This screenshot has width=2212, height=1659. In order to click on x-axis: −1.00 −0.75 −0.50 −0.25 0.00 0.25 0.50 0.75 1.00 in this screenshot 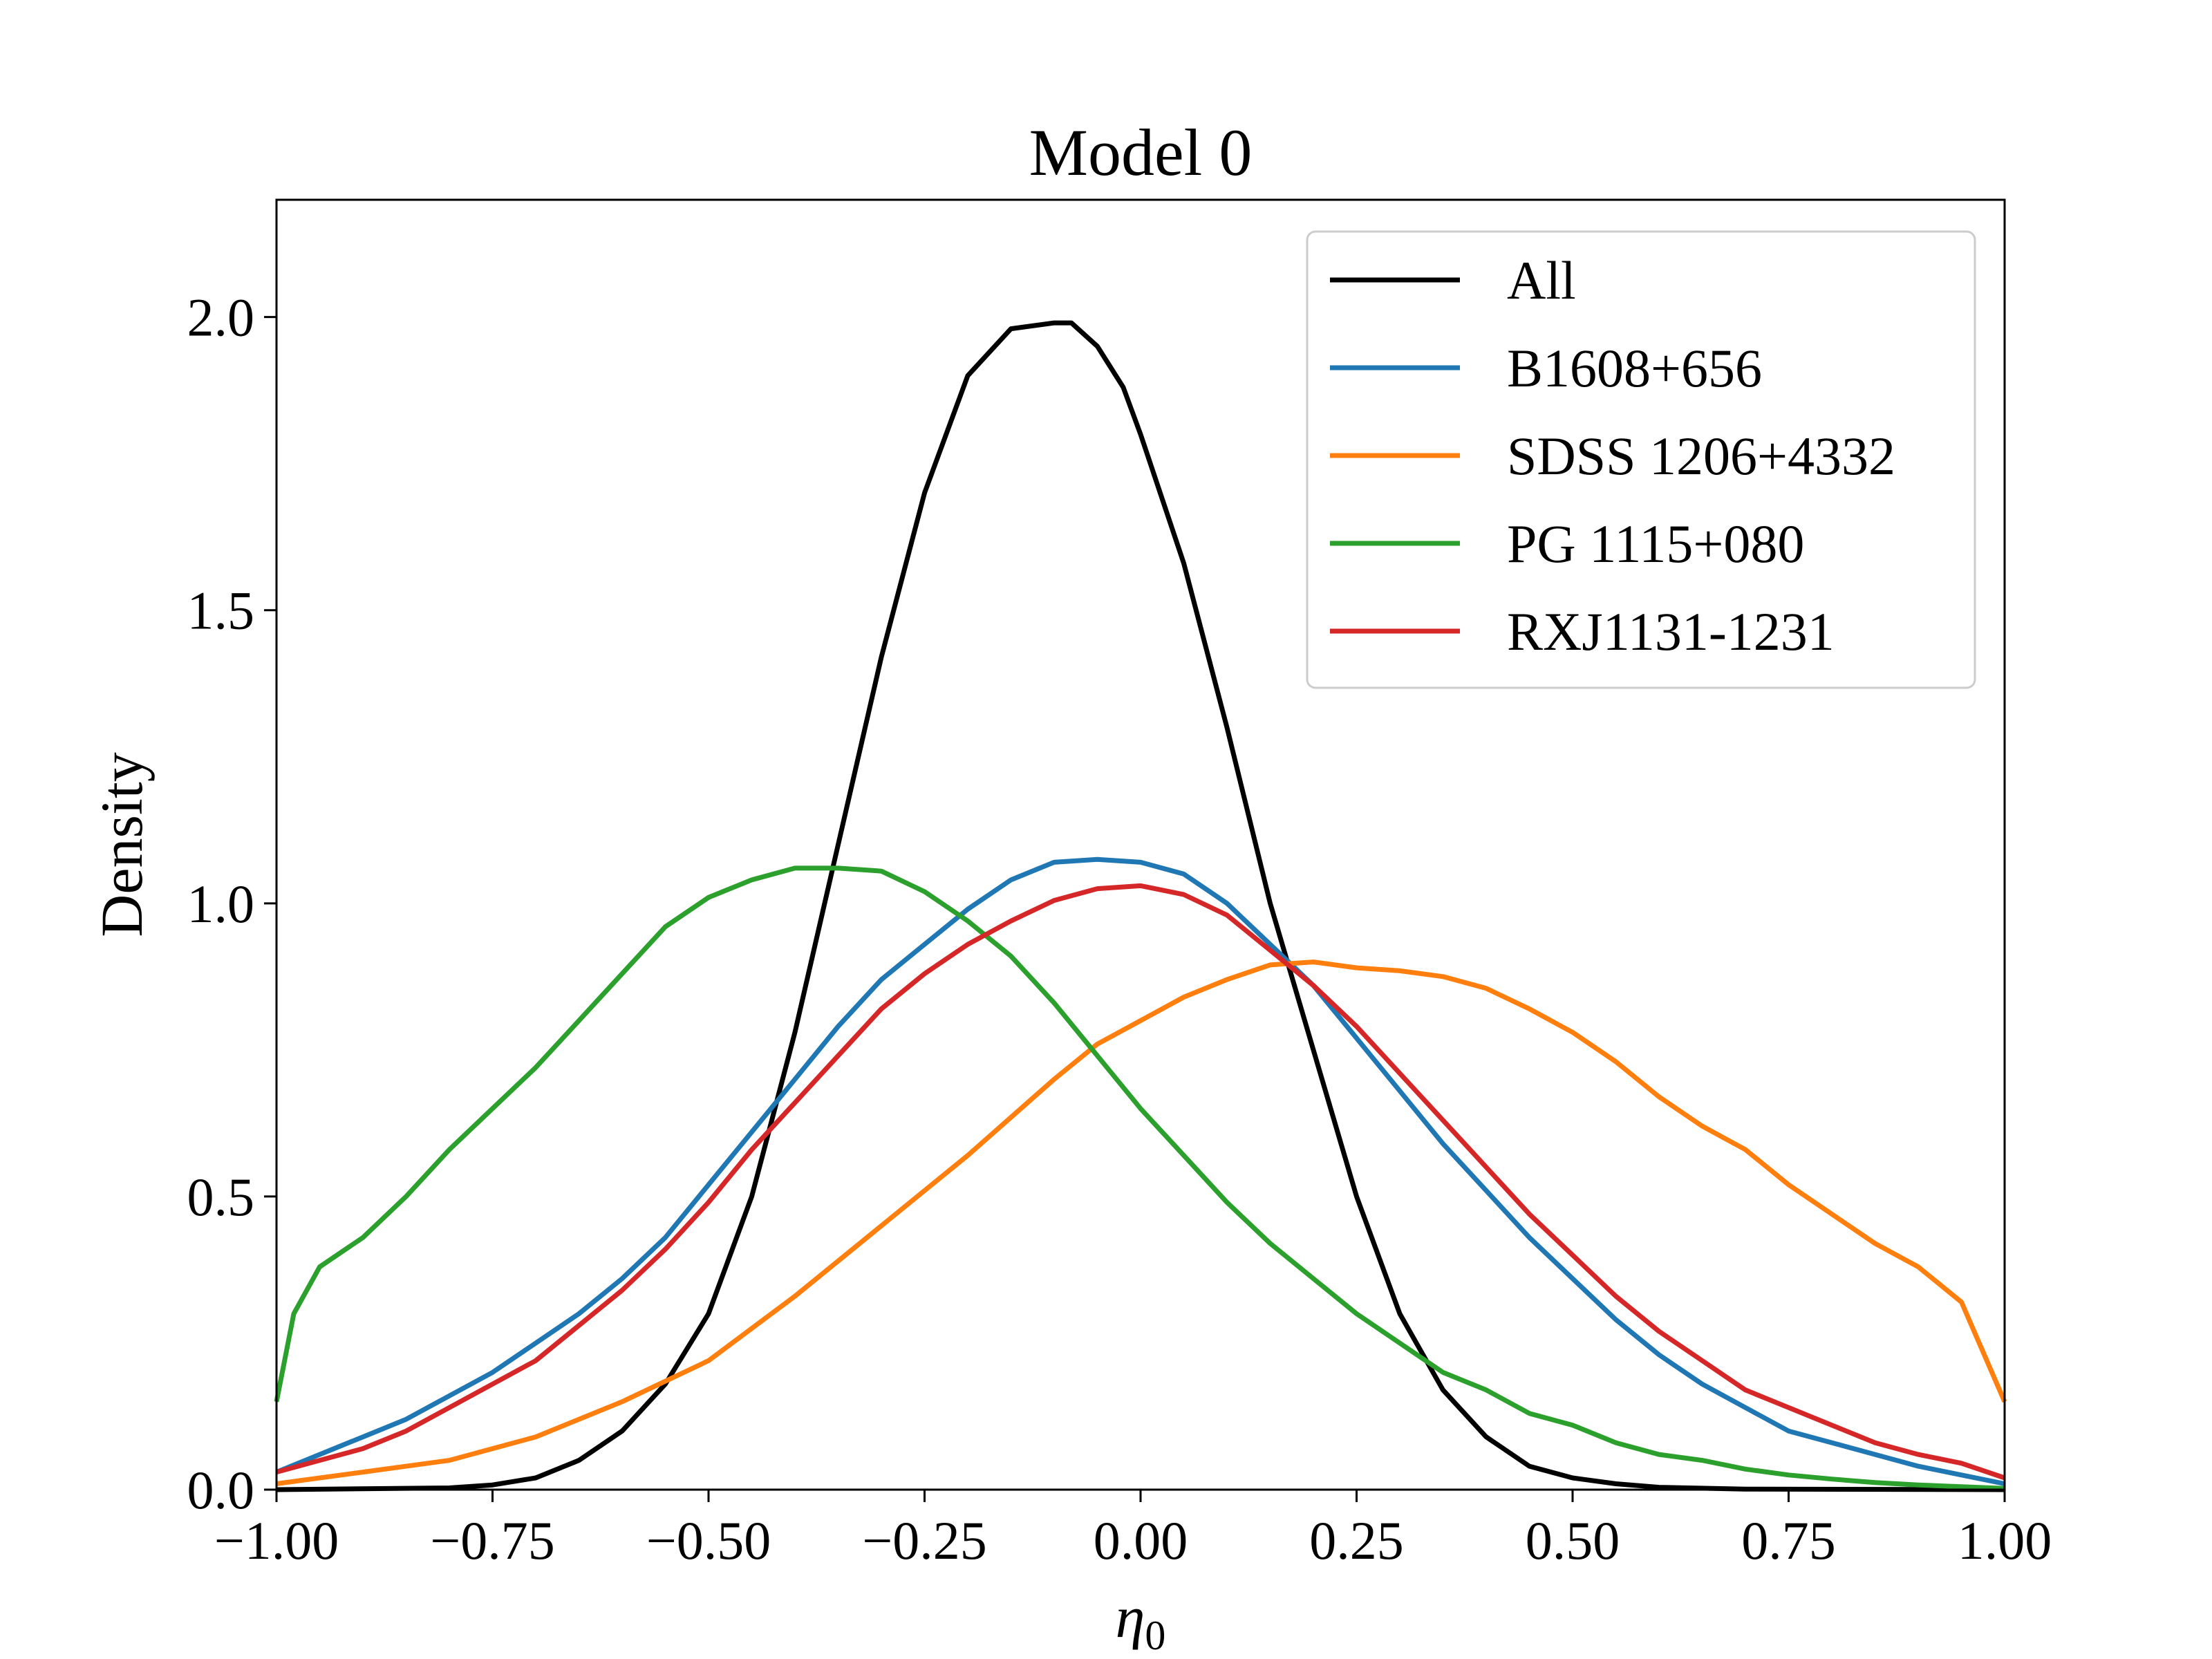, I will do `click(1133, 1530)`.